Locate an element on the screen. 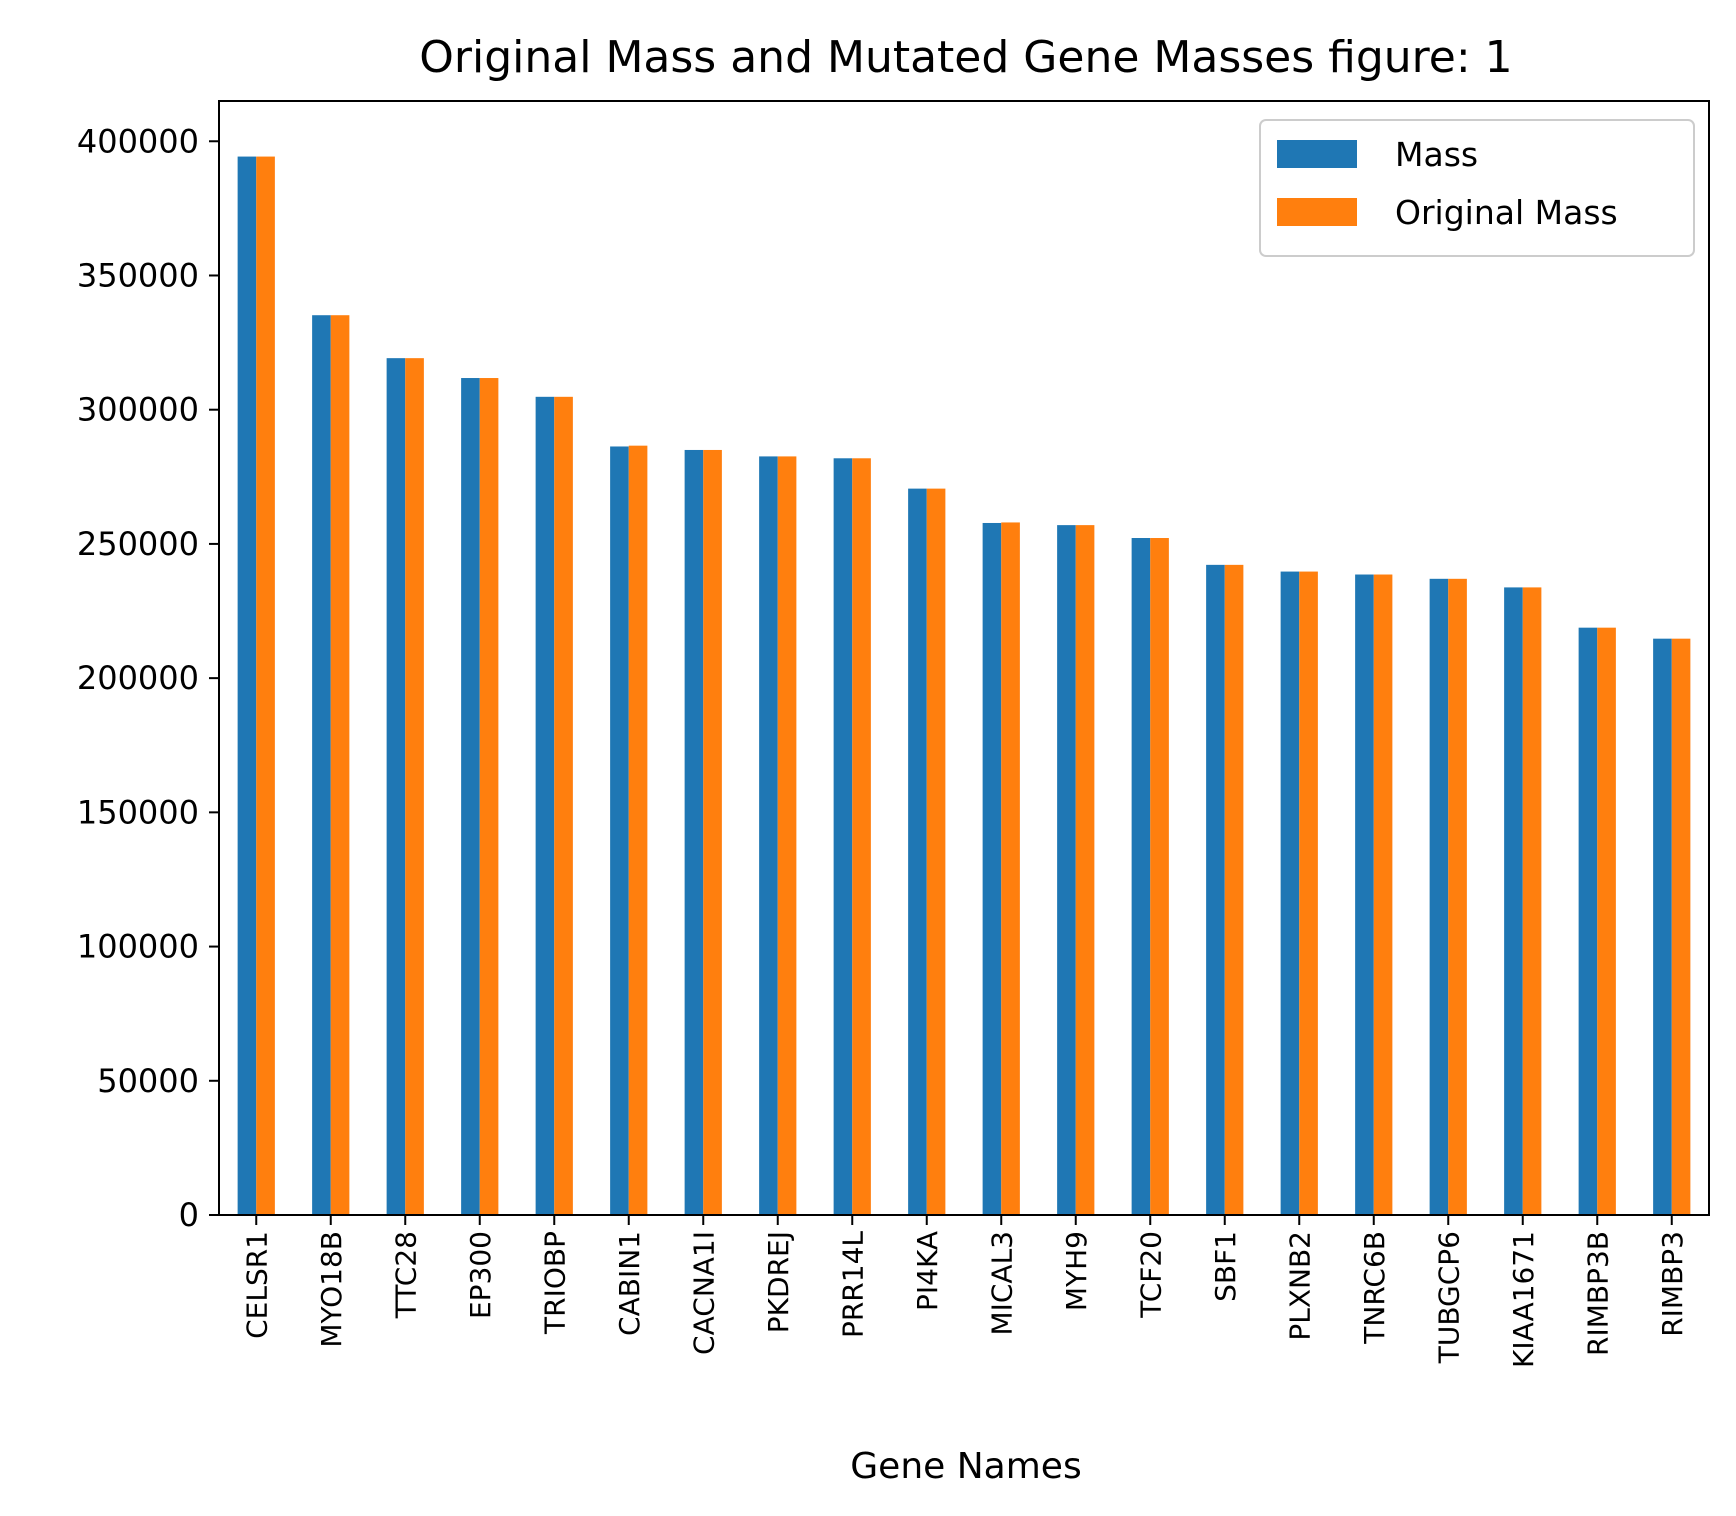  x-tick-label: KIAA1671 is located at coordinates (1523, 1299).